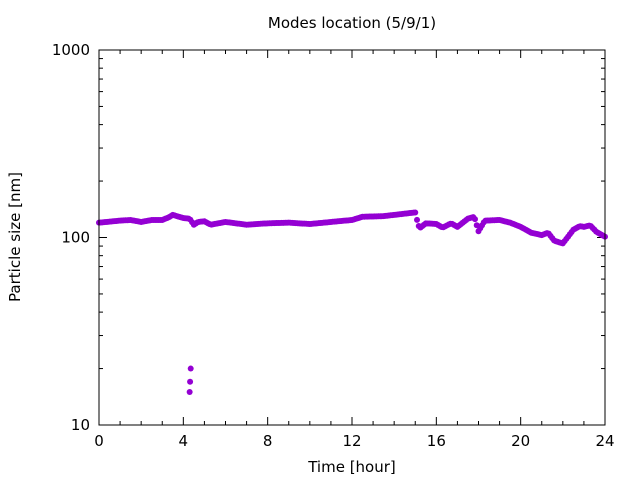 The height and width of the screenshot is (480, 640). I want to click on chart-title: Modes location (5/9/1), so click(352, 23).